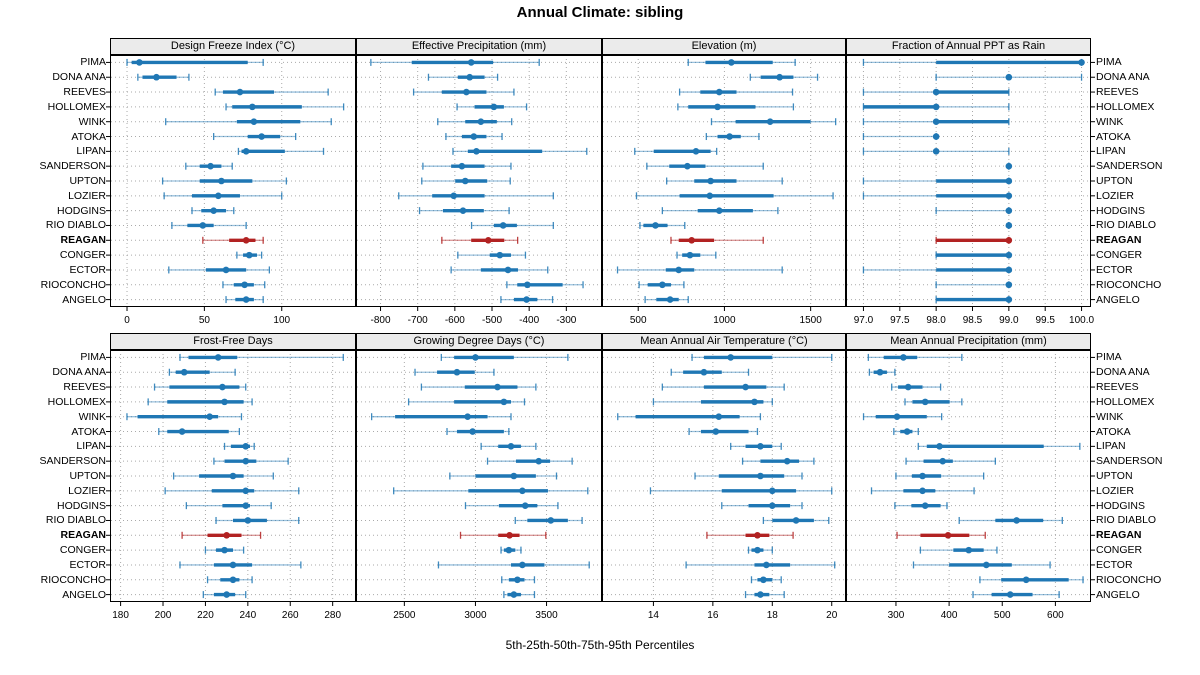  What do you see at coordinates (1114, 564) in the screenshot?
I see `site-label-right: ECTOR` at bounding box center [1114, 564].